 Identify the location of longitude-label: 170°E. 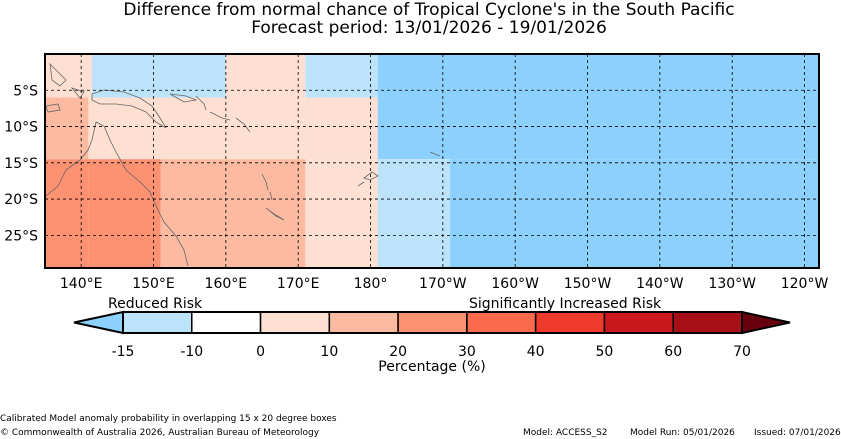
(298, 284).